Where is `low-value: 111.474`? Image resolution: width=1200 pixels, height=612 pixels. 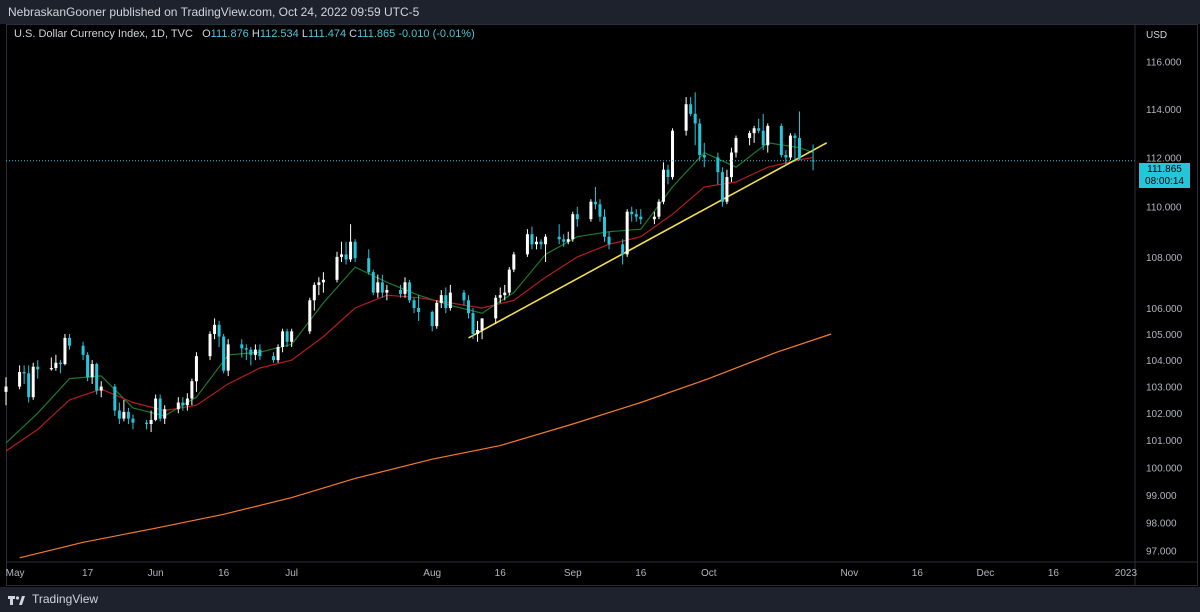 low-value: 111.474 is located at coordinates (327, 34).